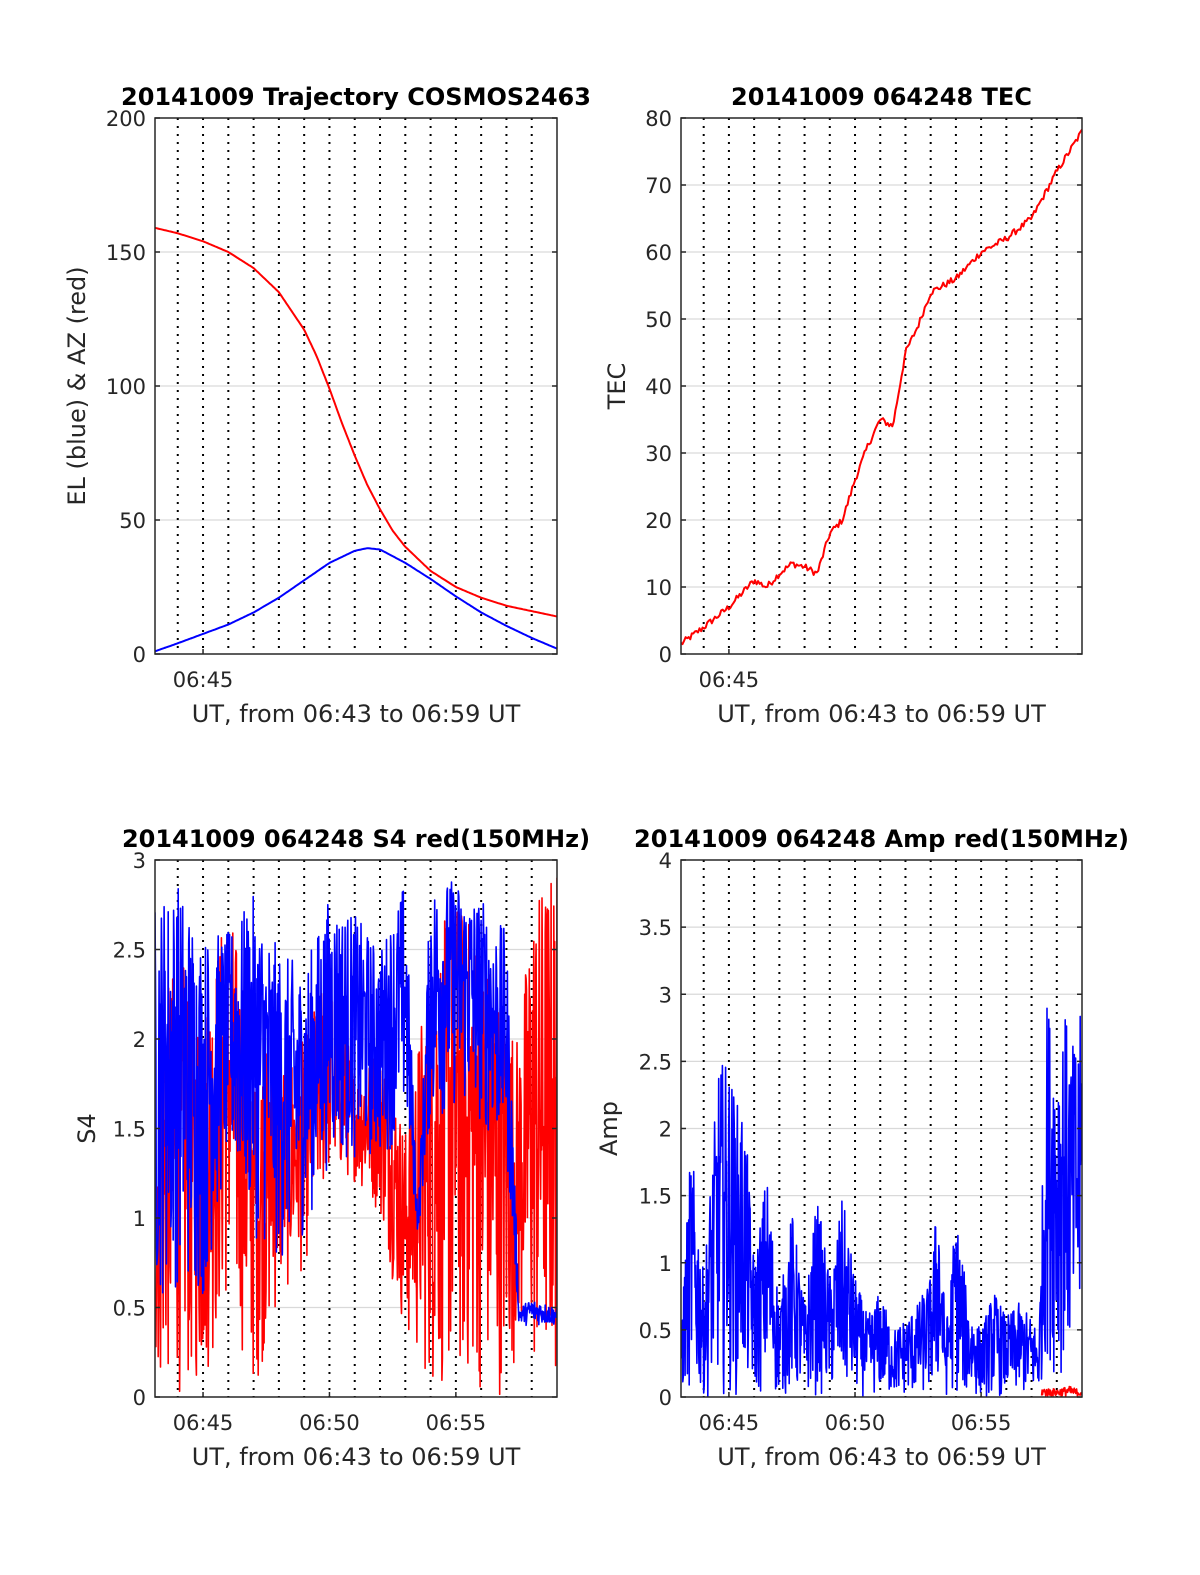 Image resolution: width=1200 pixels, height=1575 pixels. Describe the element at coordinates (609, 1128) in the screenshot. I see `y-axis-label: Amp` at that location.